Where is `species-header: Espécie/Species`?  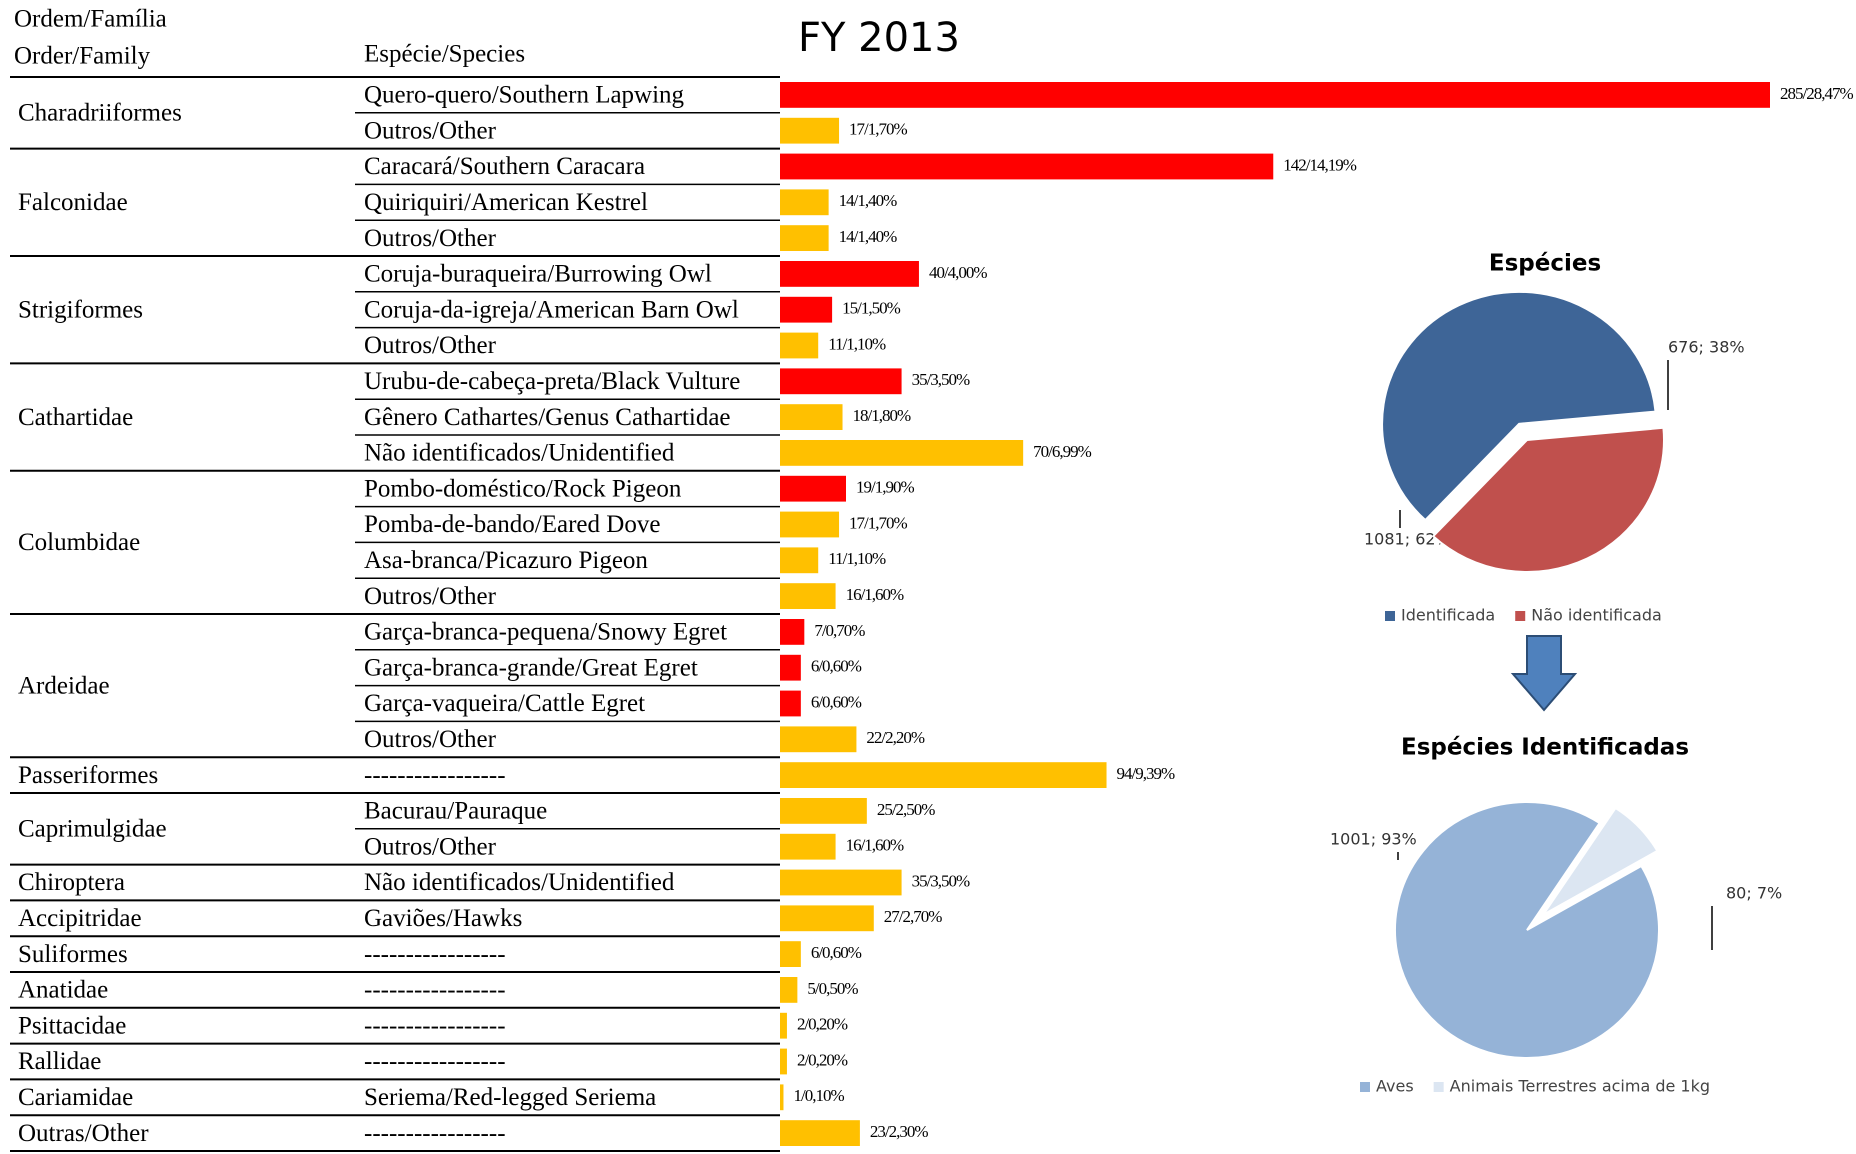 species-header: Espécie/Species is located at coordinates (444, 54).